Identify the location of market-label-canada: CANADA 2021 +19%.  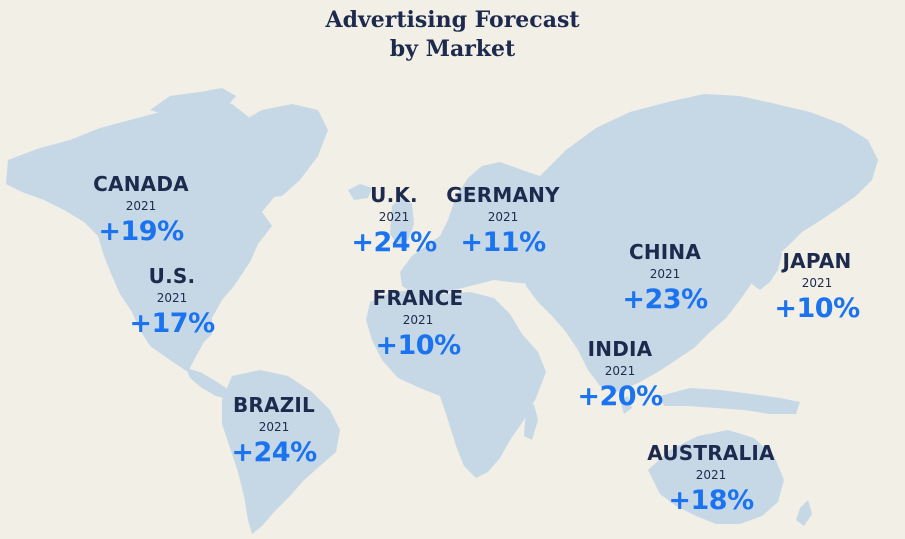
(141, 210).